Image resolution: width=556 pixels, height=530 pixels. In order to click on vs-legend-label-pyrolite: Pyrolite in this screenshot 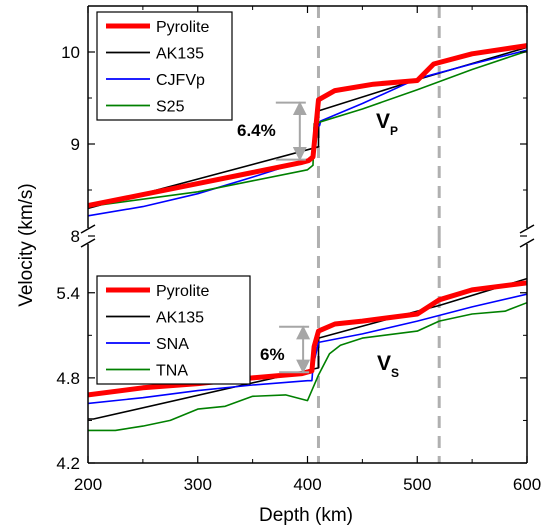, I will do `click(182, 291)`.